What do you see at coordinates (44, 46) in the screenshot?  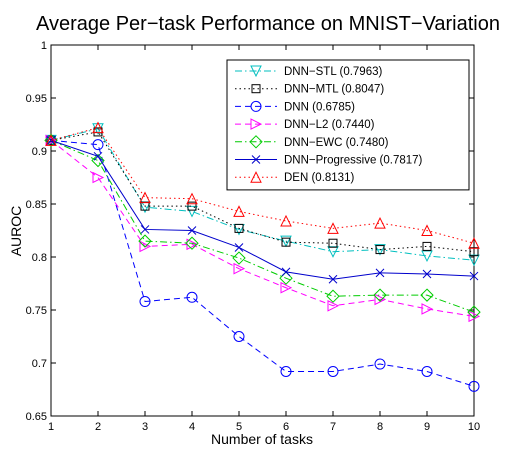 I see `y-tick-label: 1` at bounding box center [44, 46].